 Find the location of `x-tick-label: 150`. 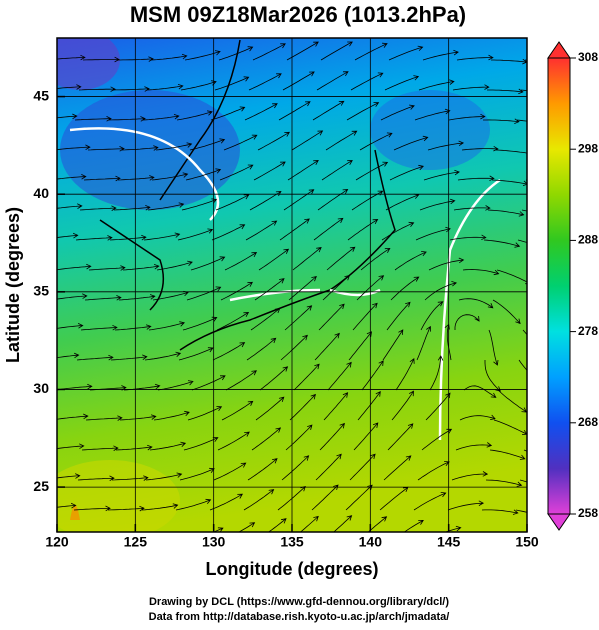

x-tick-label: 150 is located at coordinates (527, 542).